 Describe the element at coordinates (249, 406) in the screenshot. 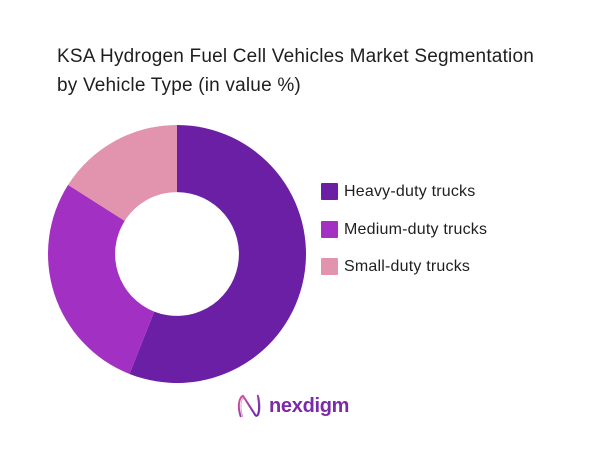

I see `nexdigm-n-icon` at that location.